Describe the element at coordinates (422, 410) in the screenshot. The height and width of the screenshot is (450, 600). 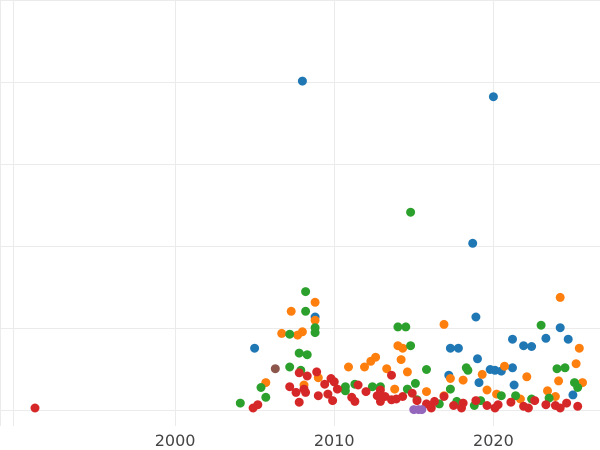
I see `data-point-purple` at that location.